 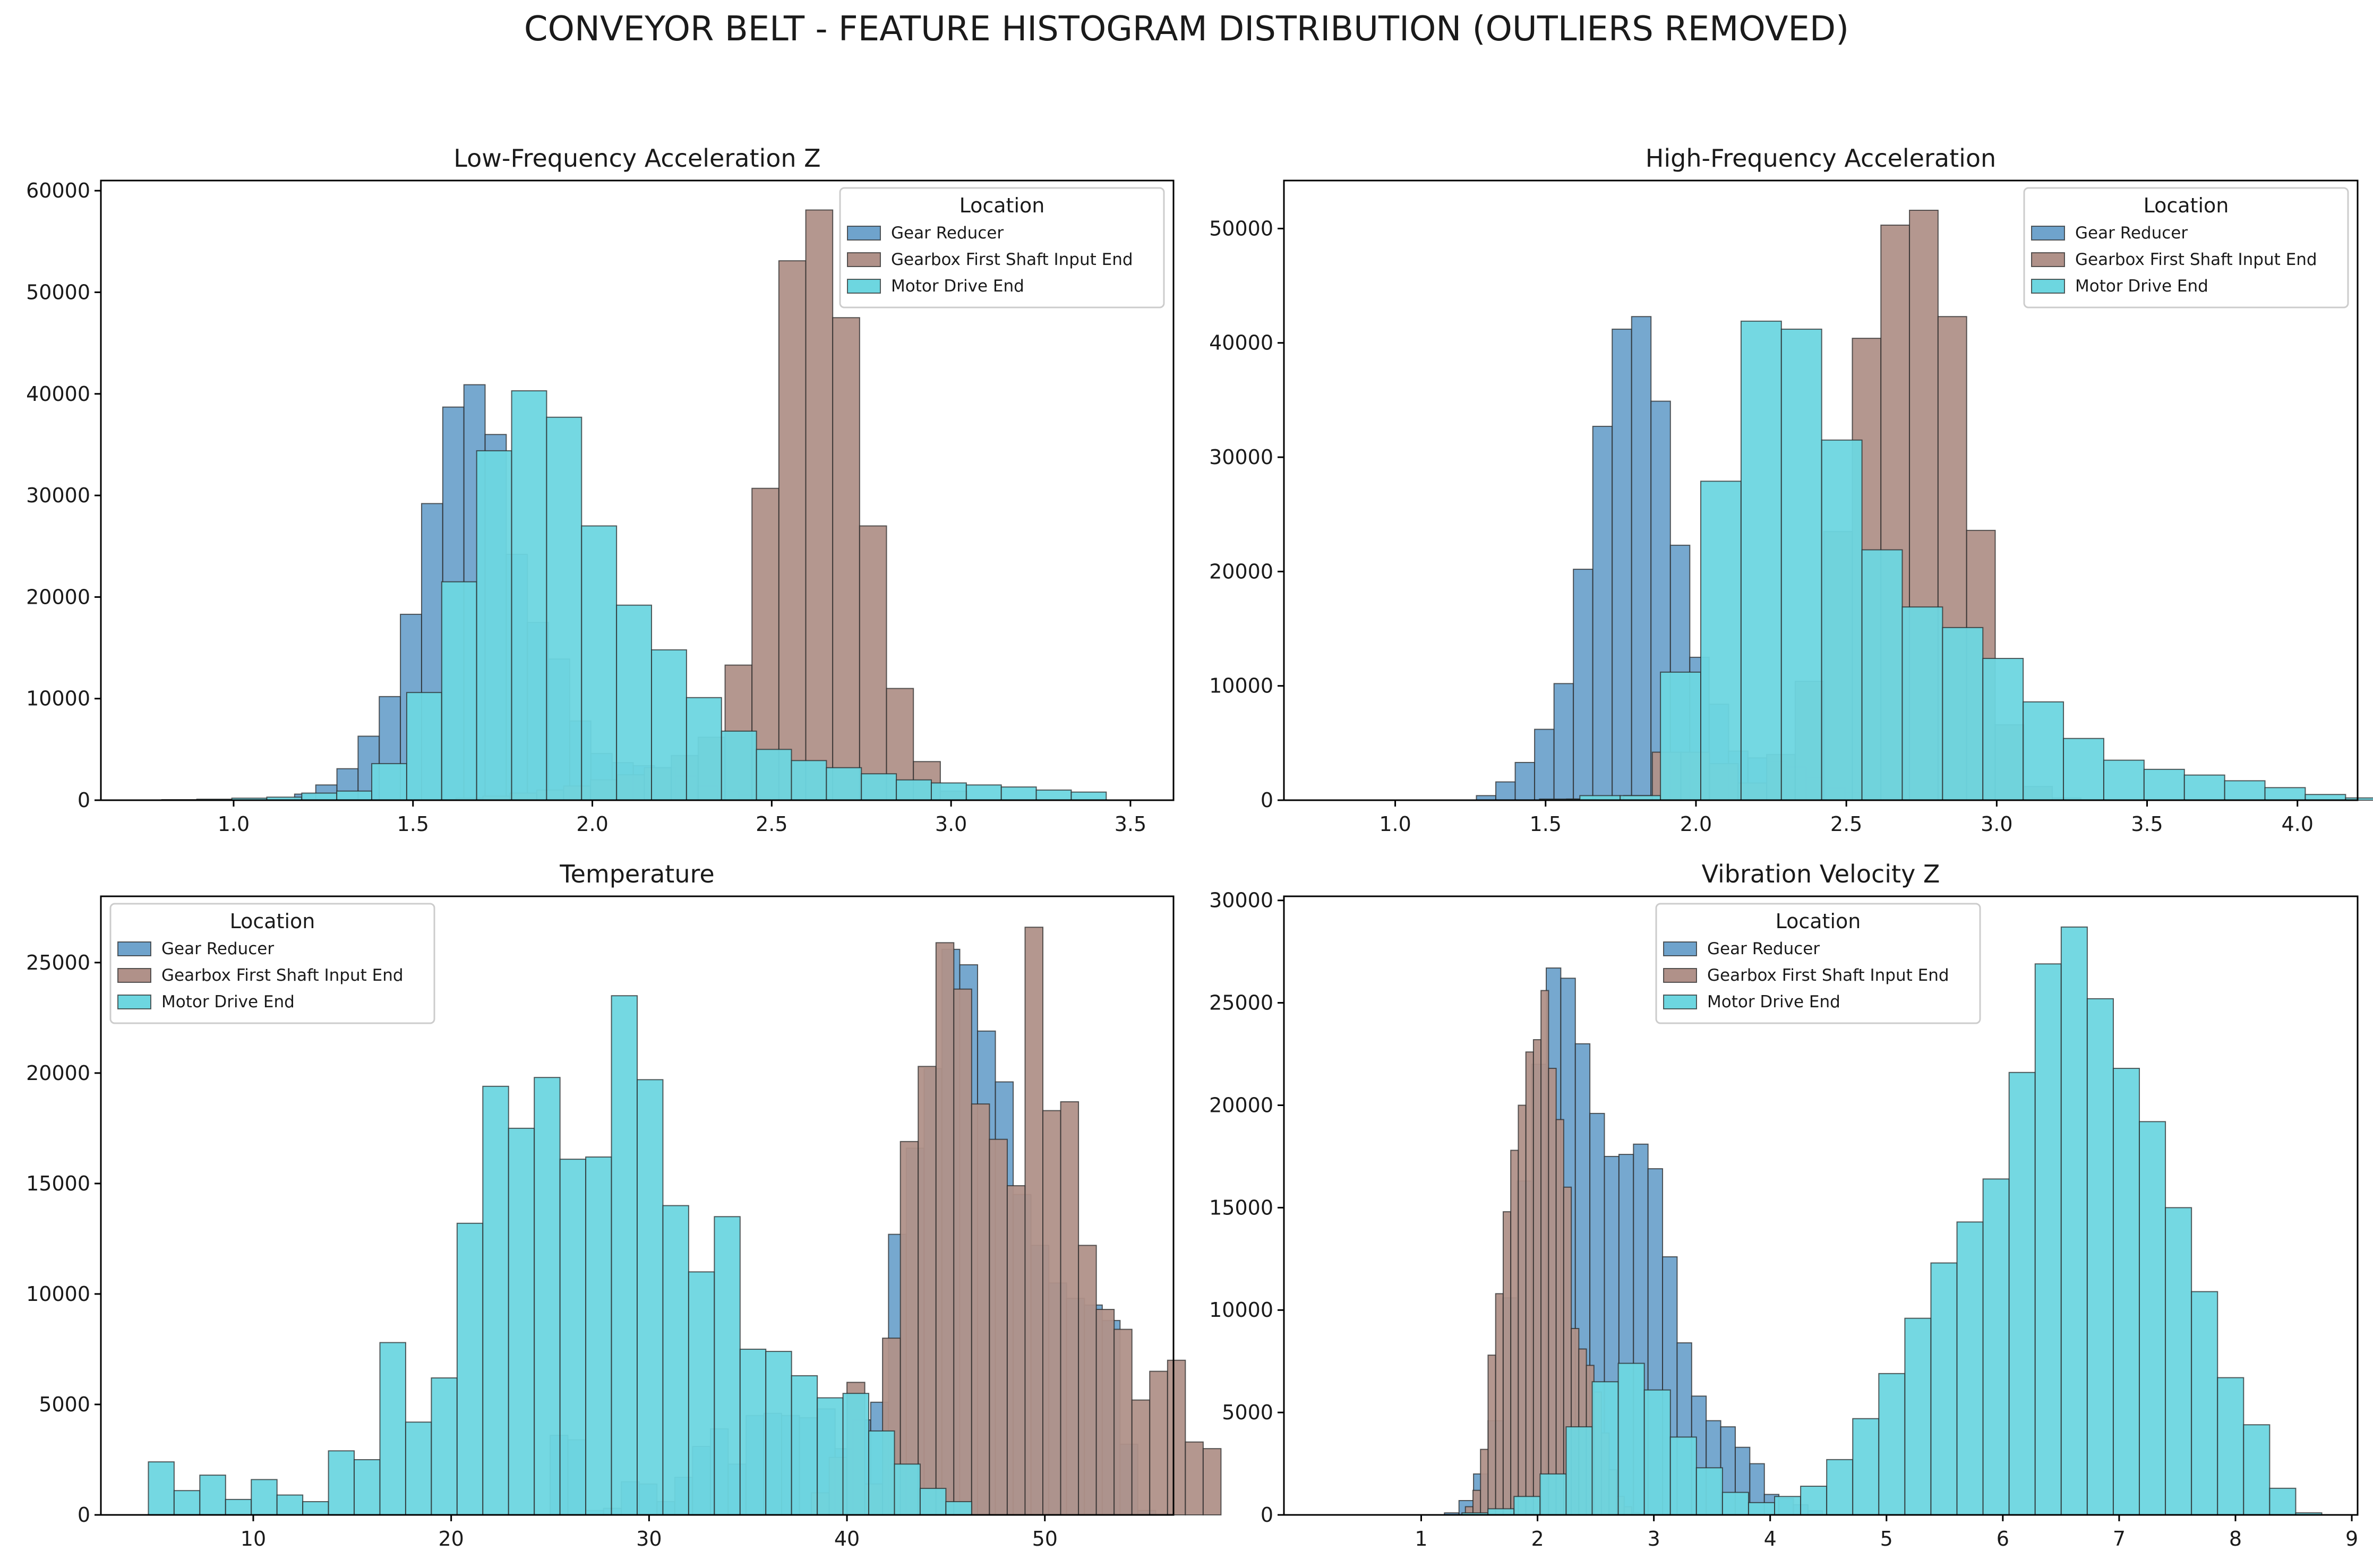 I want to click on x-tick-label: 40, so click(x=847, y=1538).